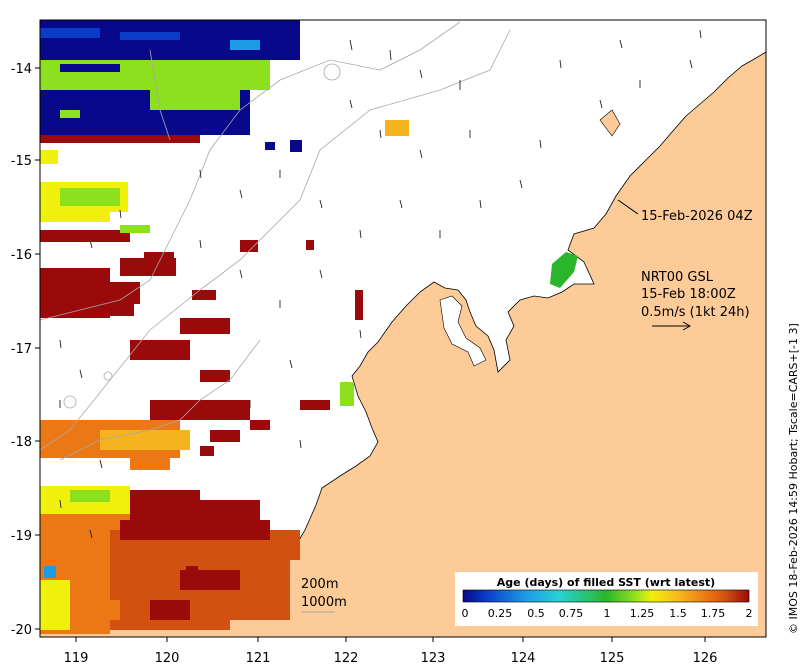  What do you see at coordinates (697, 216) in the screenshot?
I see `timestamp-label: 15-Feb-2026 04Z` at bounding box center [697, 216].